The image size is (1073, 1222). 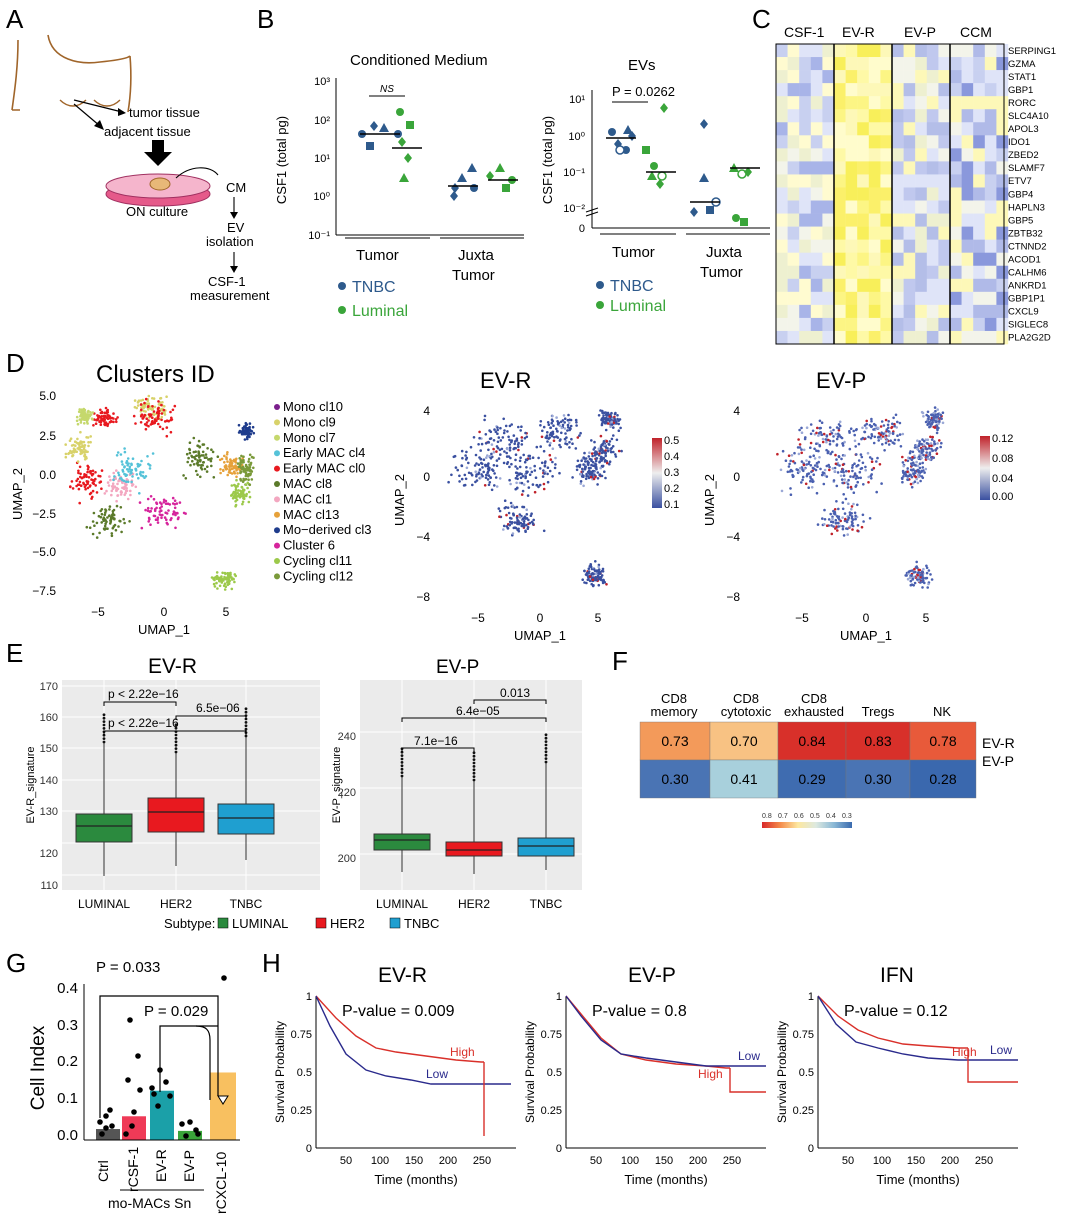 What do you see at coordinates (950, 1161) in the screenshot?
I see `xtick: 200` at bounding box center [950, 1161].